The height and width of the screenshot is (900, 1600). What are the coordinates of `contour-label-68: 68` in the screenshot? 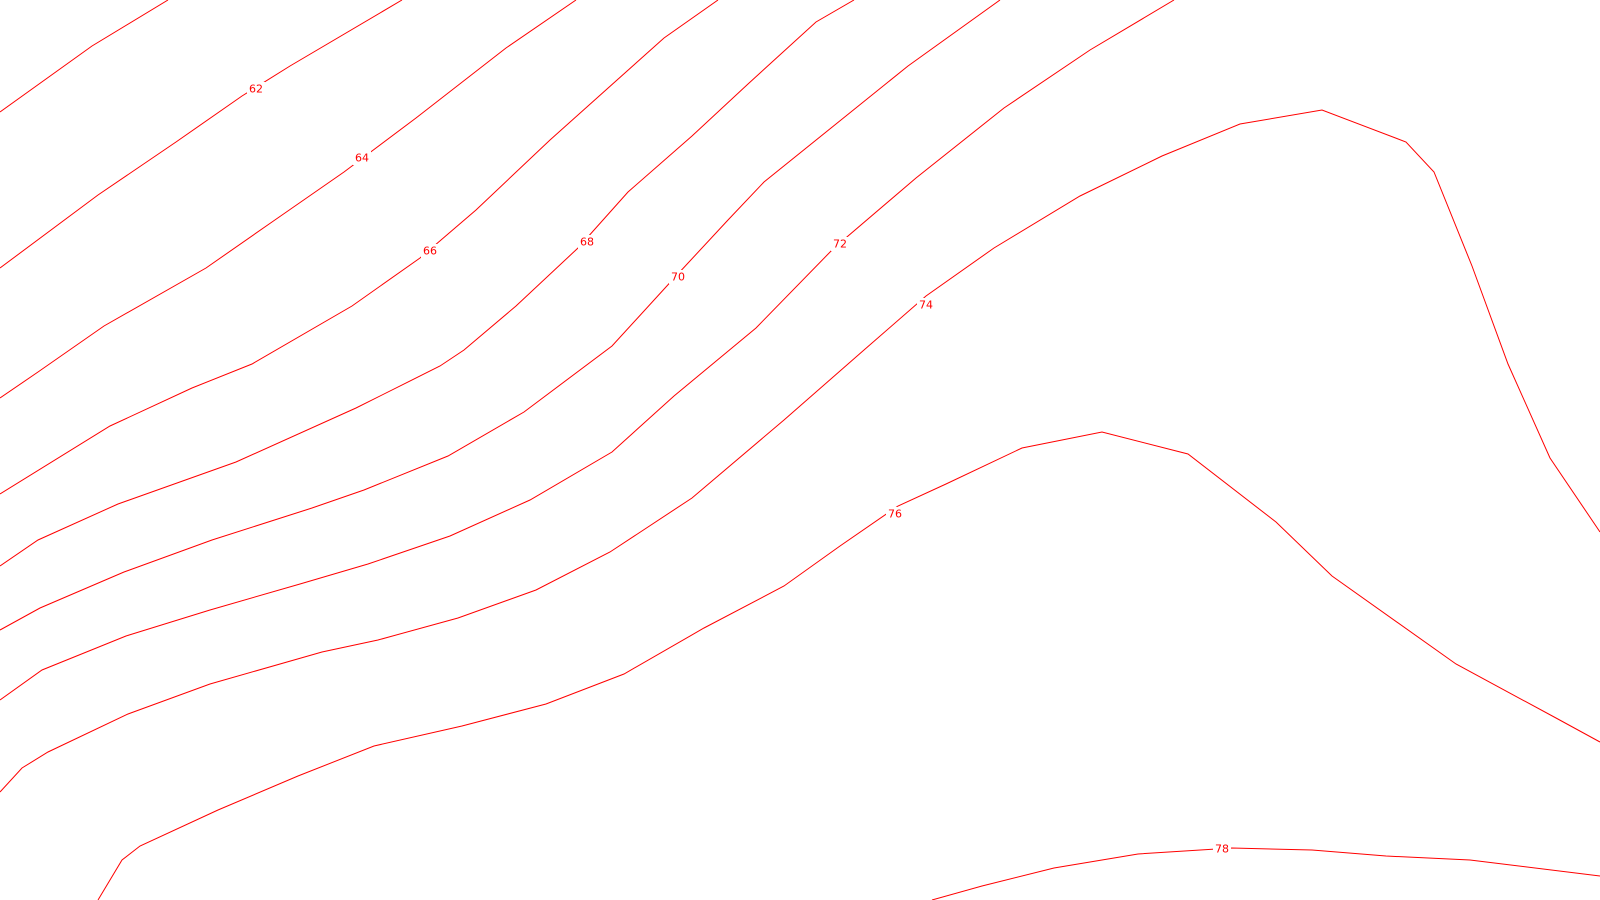 It's located at (587, 242).